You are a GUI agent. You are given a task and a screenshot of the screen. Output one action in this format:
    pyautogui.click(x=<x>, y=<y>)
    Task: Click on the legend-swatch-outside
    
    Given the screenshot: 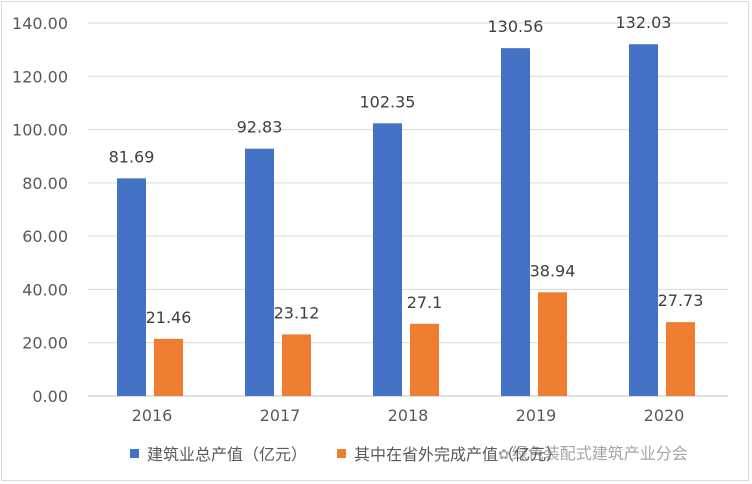 What is the action you would take?
    pyautogui.click(x=342, y=453)
    